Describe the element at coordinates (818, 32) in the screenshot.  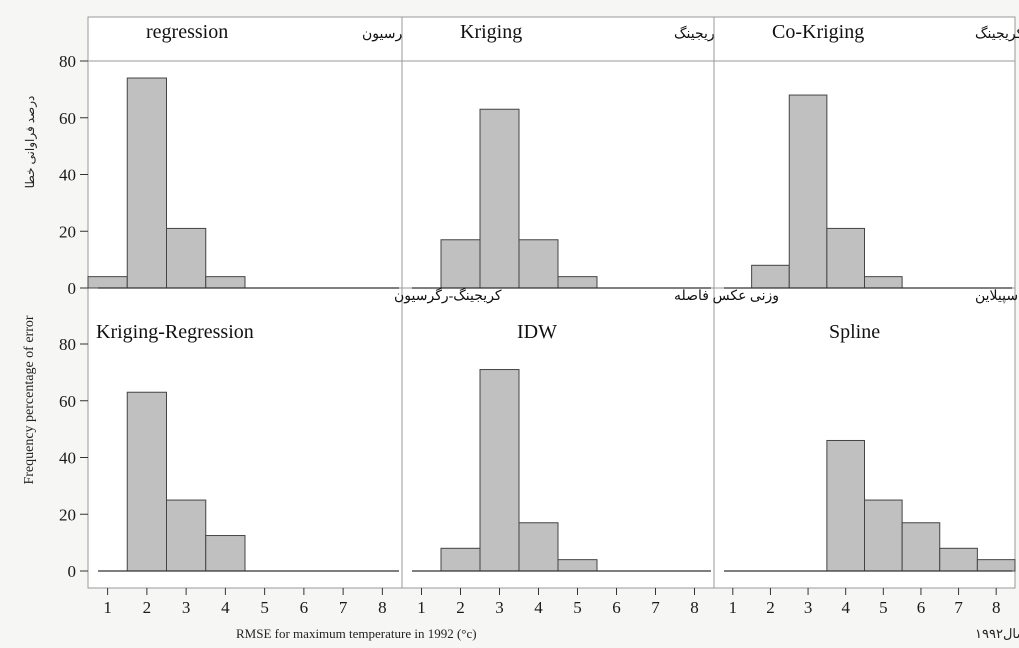
I see `panel-title: Co-Kriging` at that location.